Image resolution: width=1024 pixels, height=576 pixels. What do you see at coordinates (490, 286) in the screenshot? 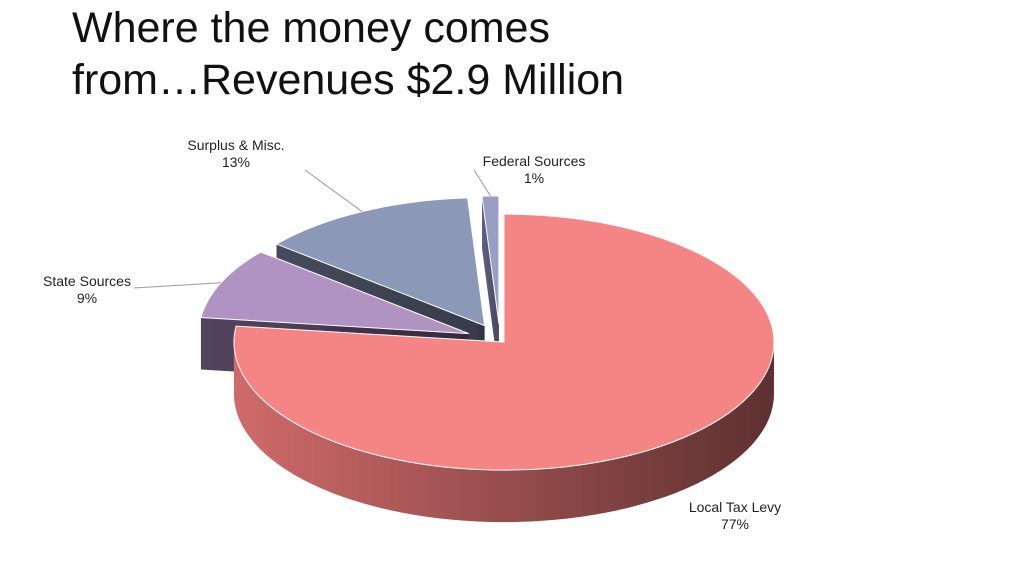
I see `slice-cut-face` at bounding box center [490, 286].